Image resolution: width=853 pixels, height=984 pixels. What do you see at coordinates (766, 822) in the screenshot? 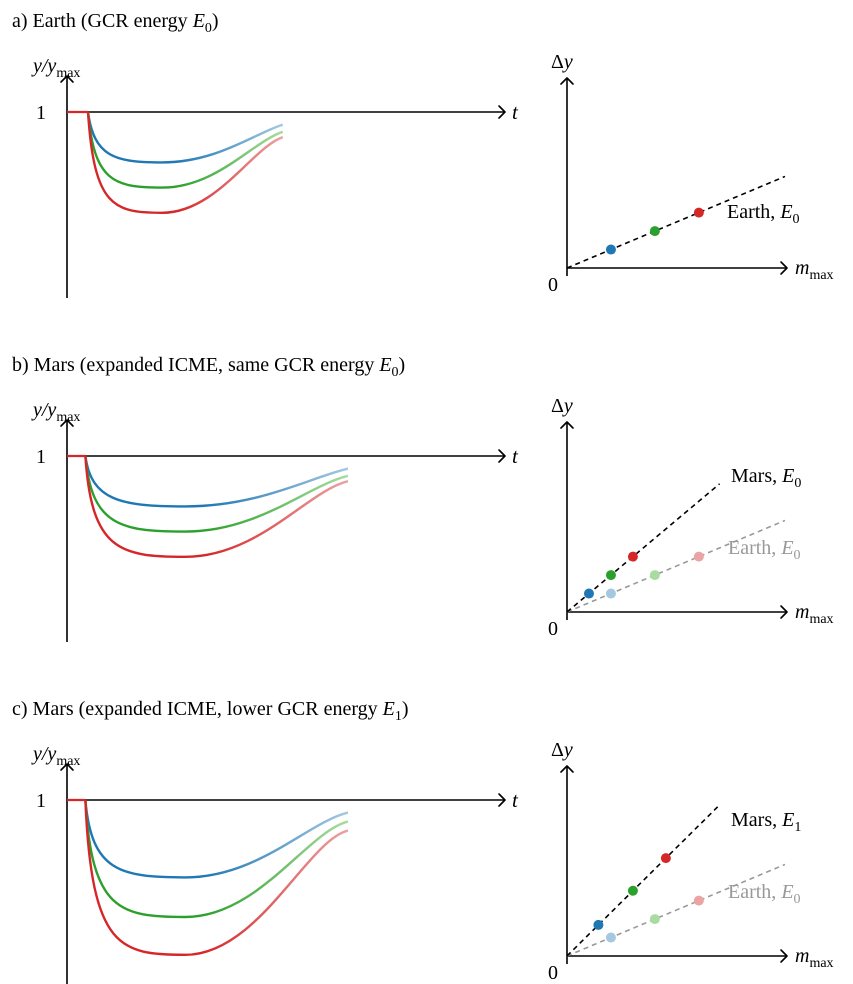
I see `line-label: Mars, E1` at bounding box center [766, 822].